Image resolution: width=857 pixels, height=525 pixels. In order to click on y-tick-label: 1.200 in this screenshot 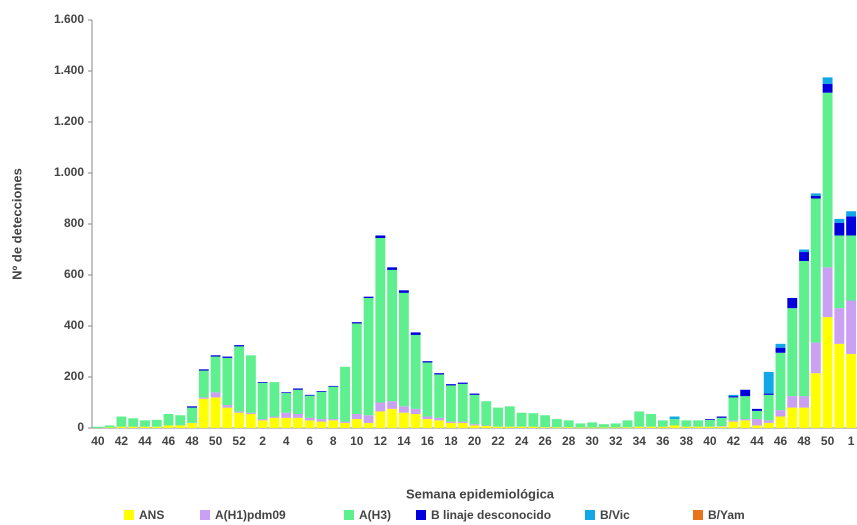, I will do `click(69, 121)`.